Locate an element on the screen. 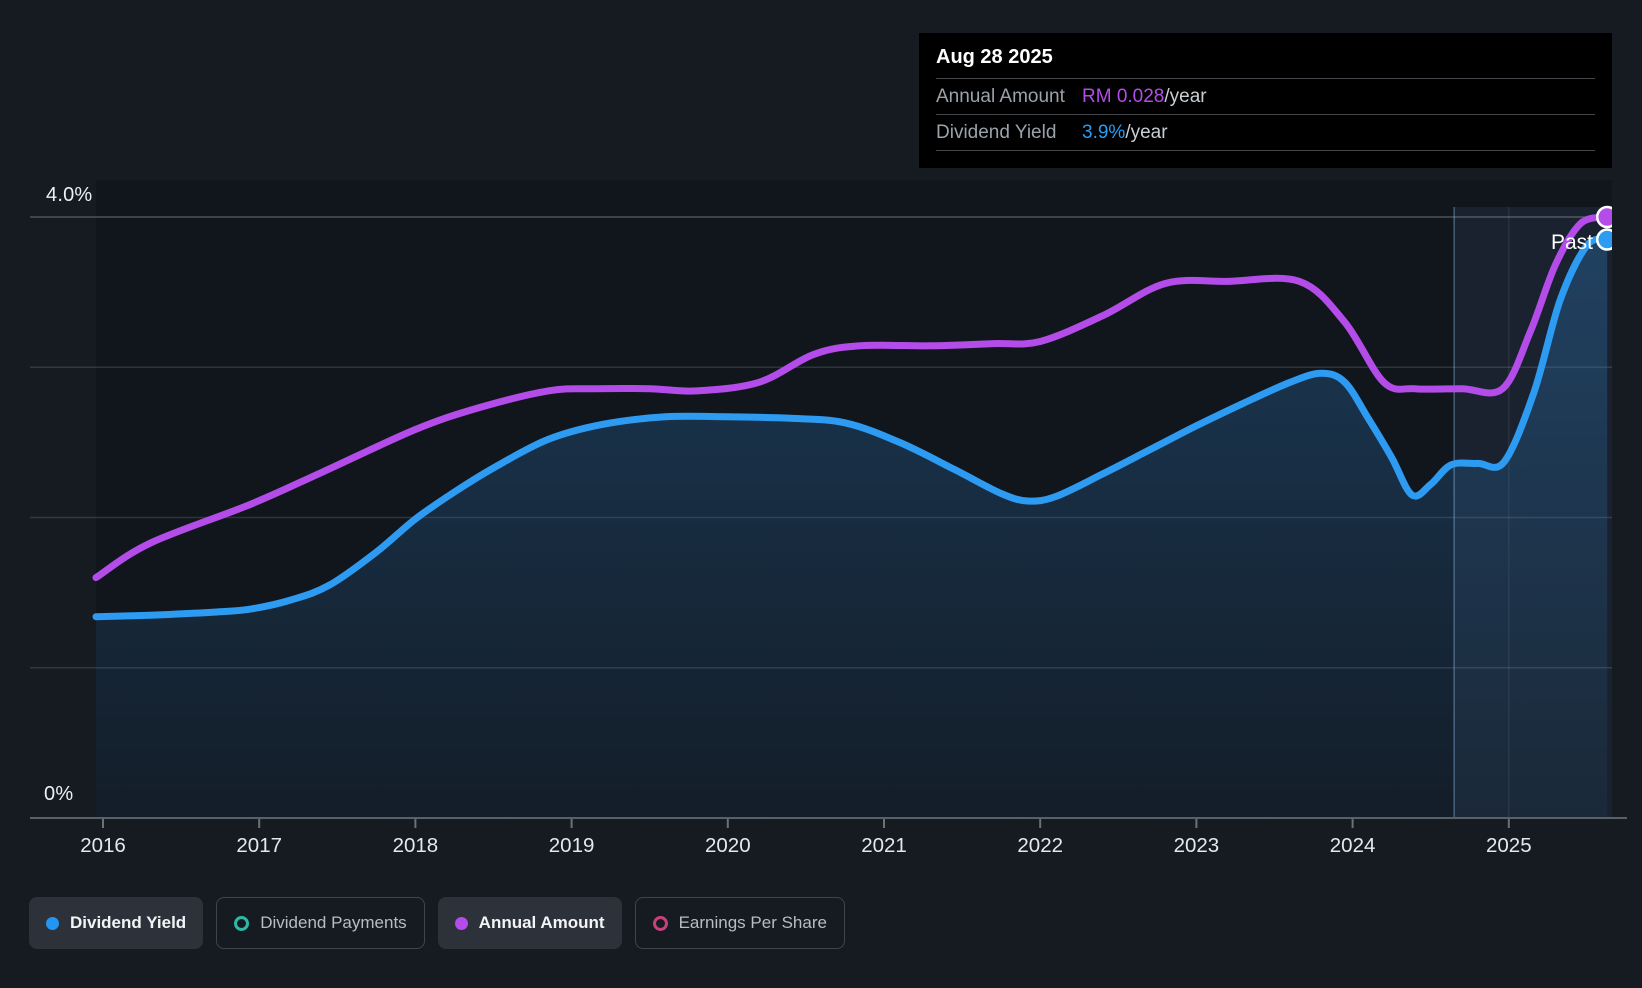 The width and height of the screenshot is (1642, 988). legend-pill-label: Annual Amount is located at coordinates (541, 922).